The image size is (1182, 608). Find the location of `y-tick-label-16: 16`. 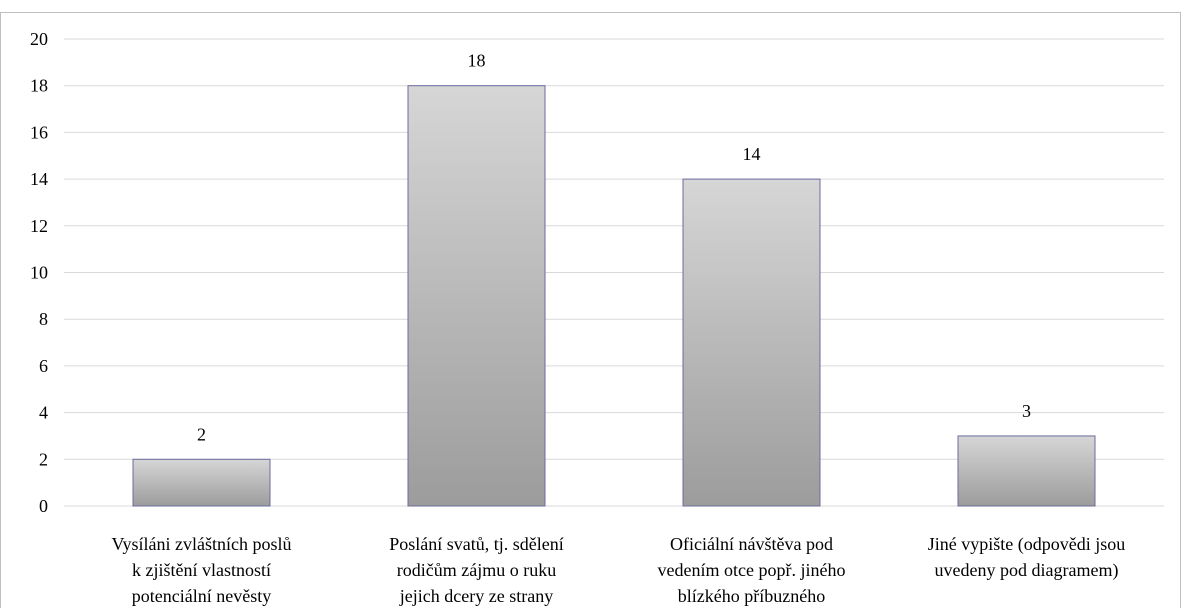

y-tick-label-16: 16 is located at coordinates (39, 132).